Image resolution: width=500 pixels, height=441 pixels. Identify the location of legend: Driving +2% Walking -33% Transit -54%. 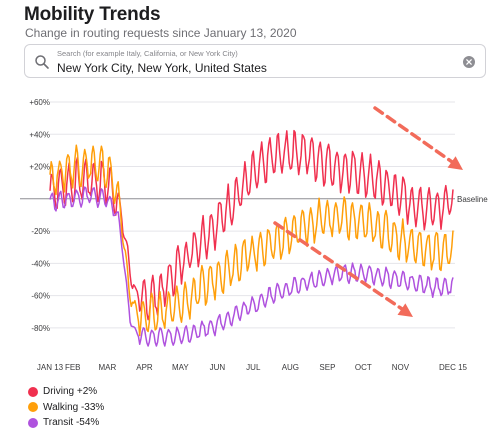
(66, 407).